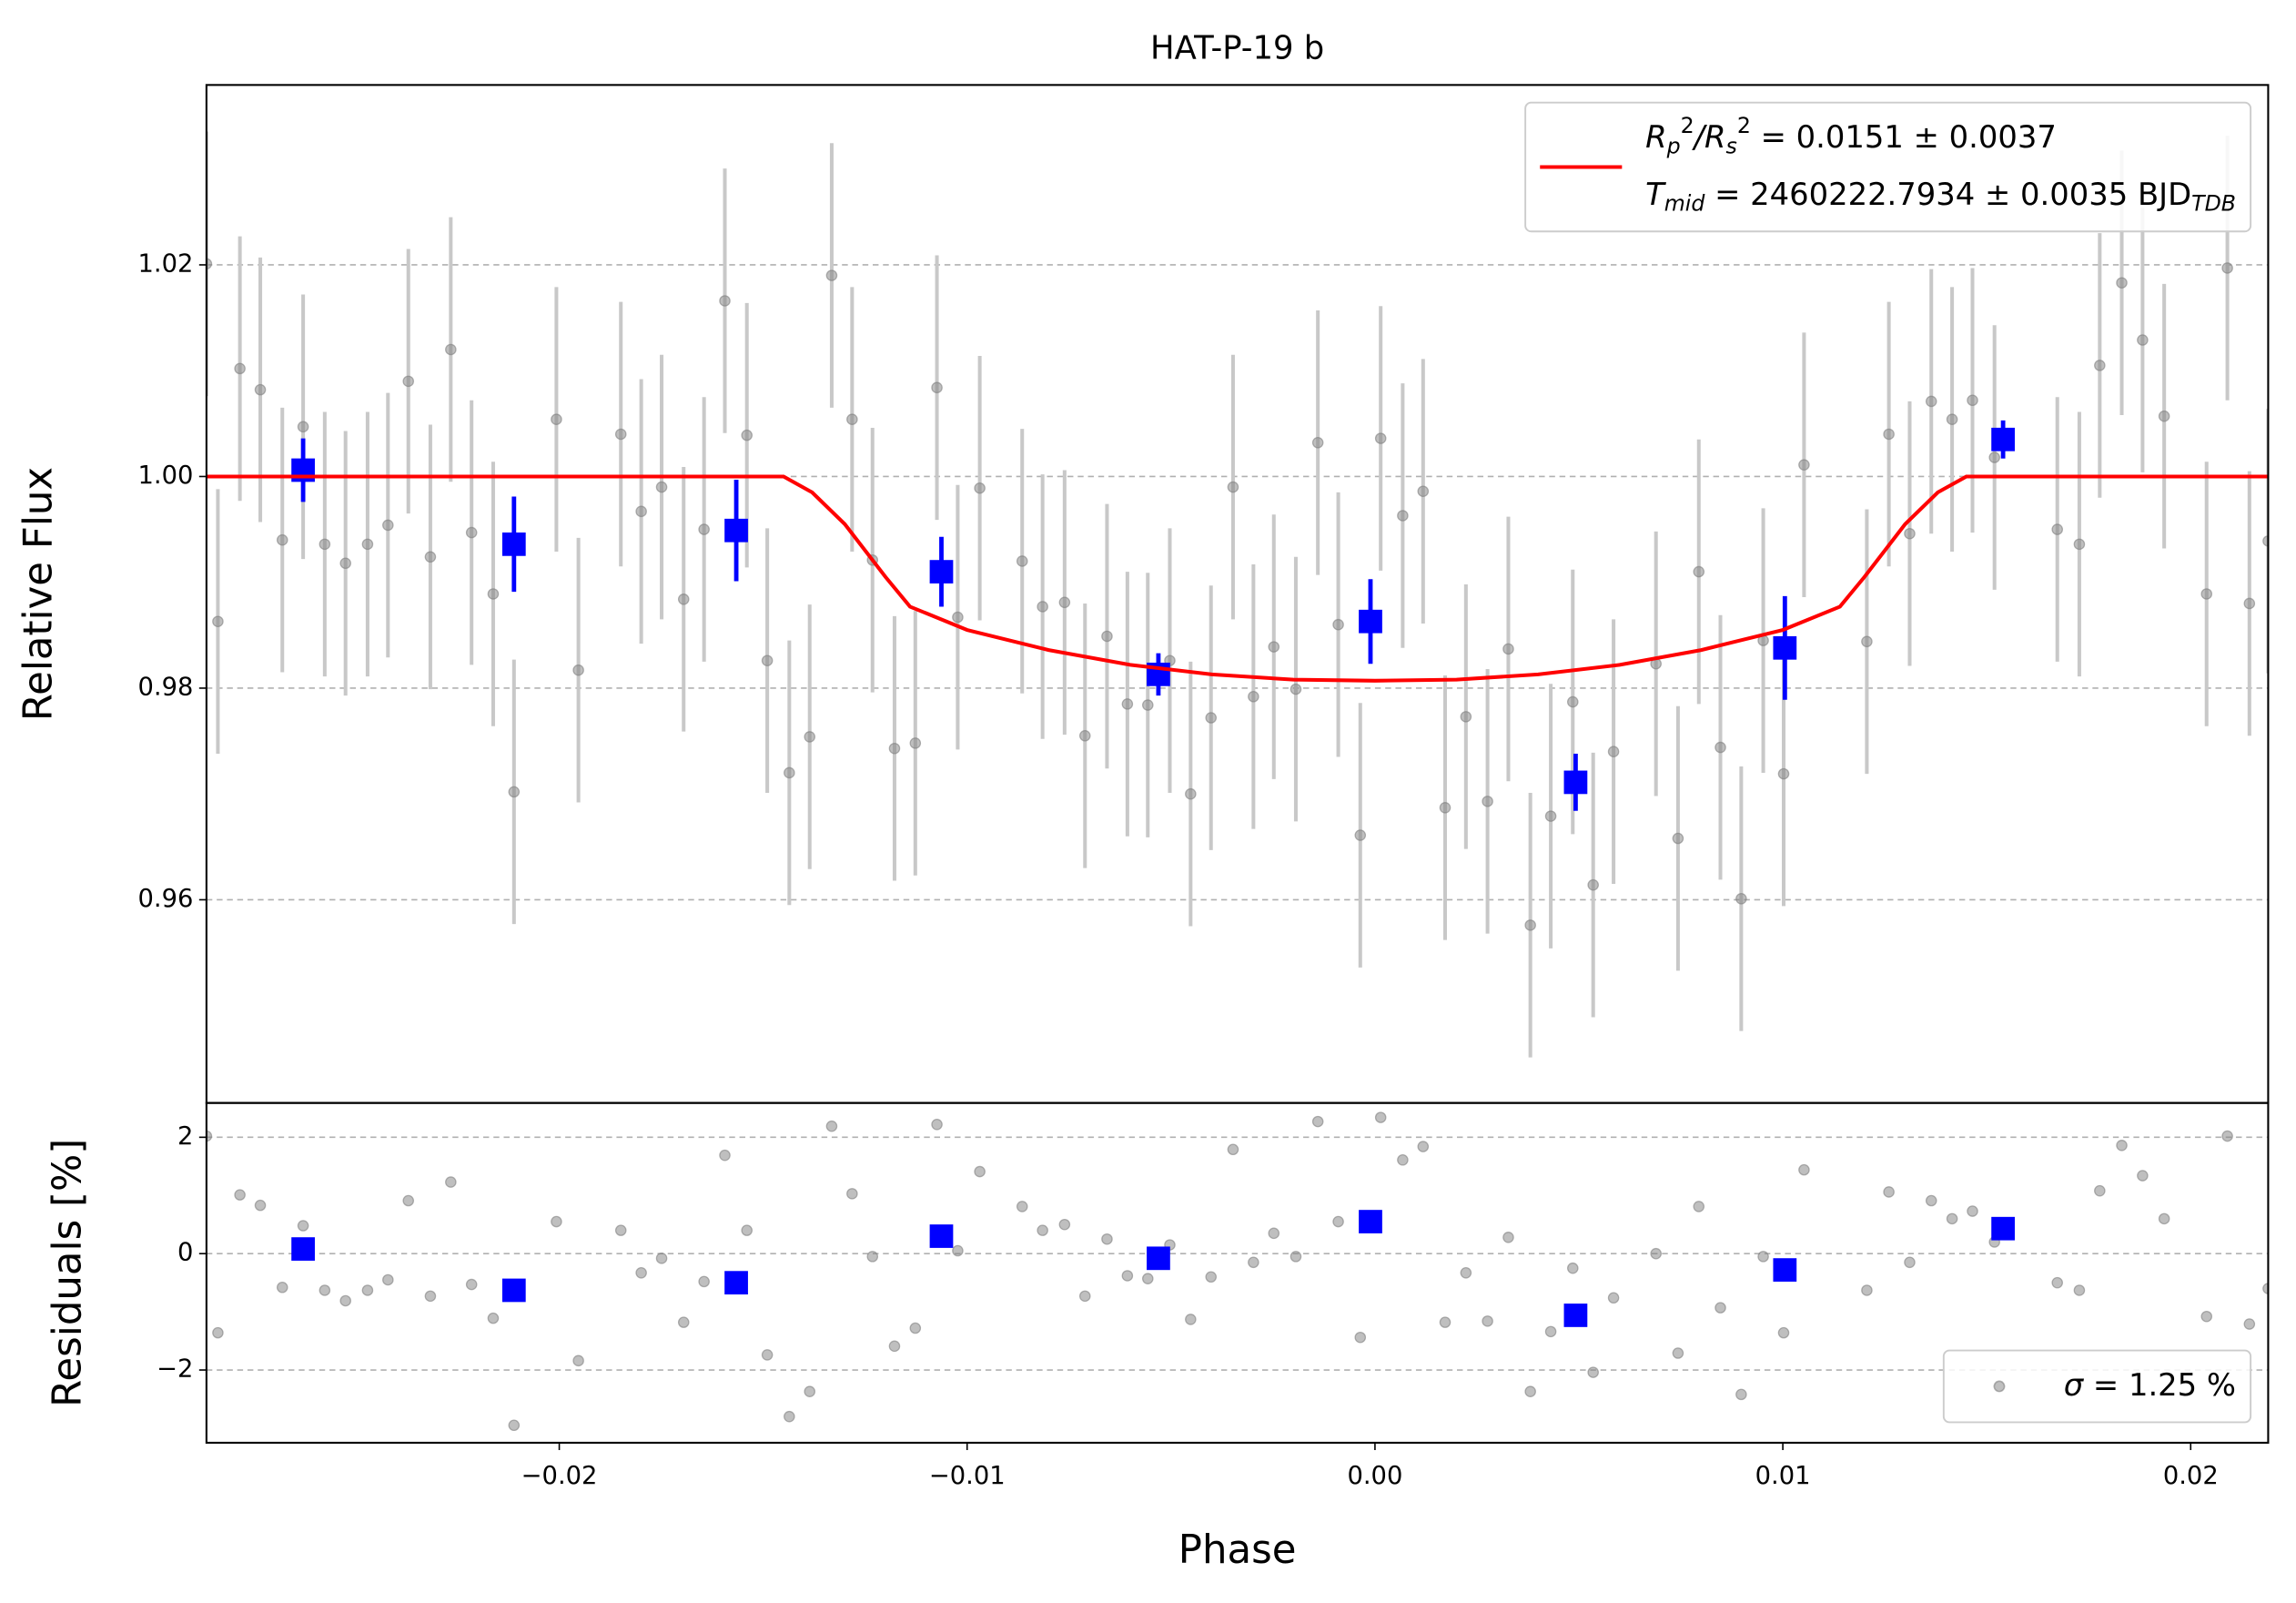 The image size is (2296, 1603). I want to click on legend-text: TDB, so click(2213, 203).